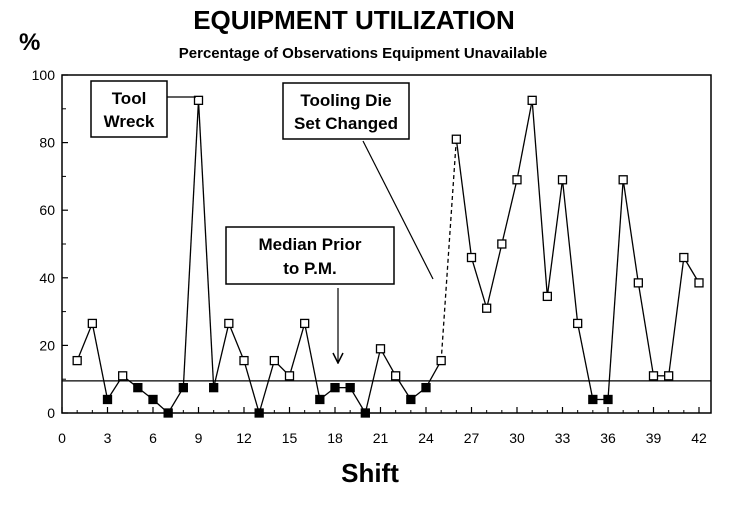 This screenshot has width=750, height=505. I want to click on x-tick-label: 15, so click(290, 438).